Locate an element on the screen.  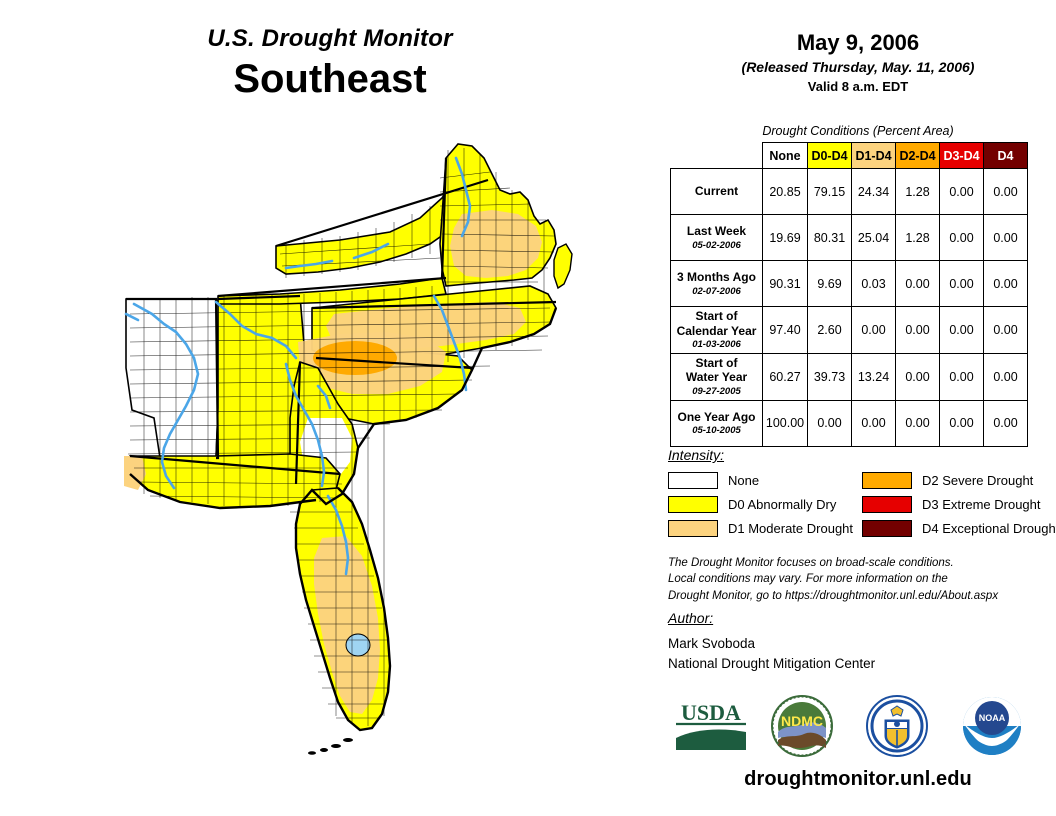
swatch-none is located at coordinates (693, 480).